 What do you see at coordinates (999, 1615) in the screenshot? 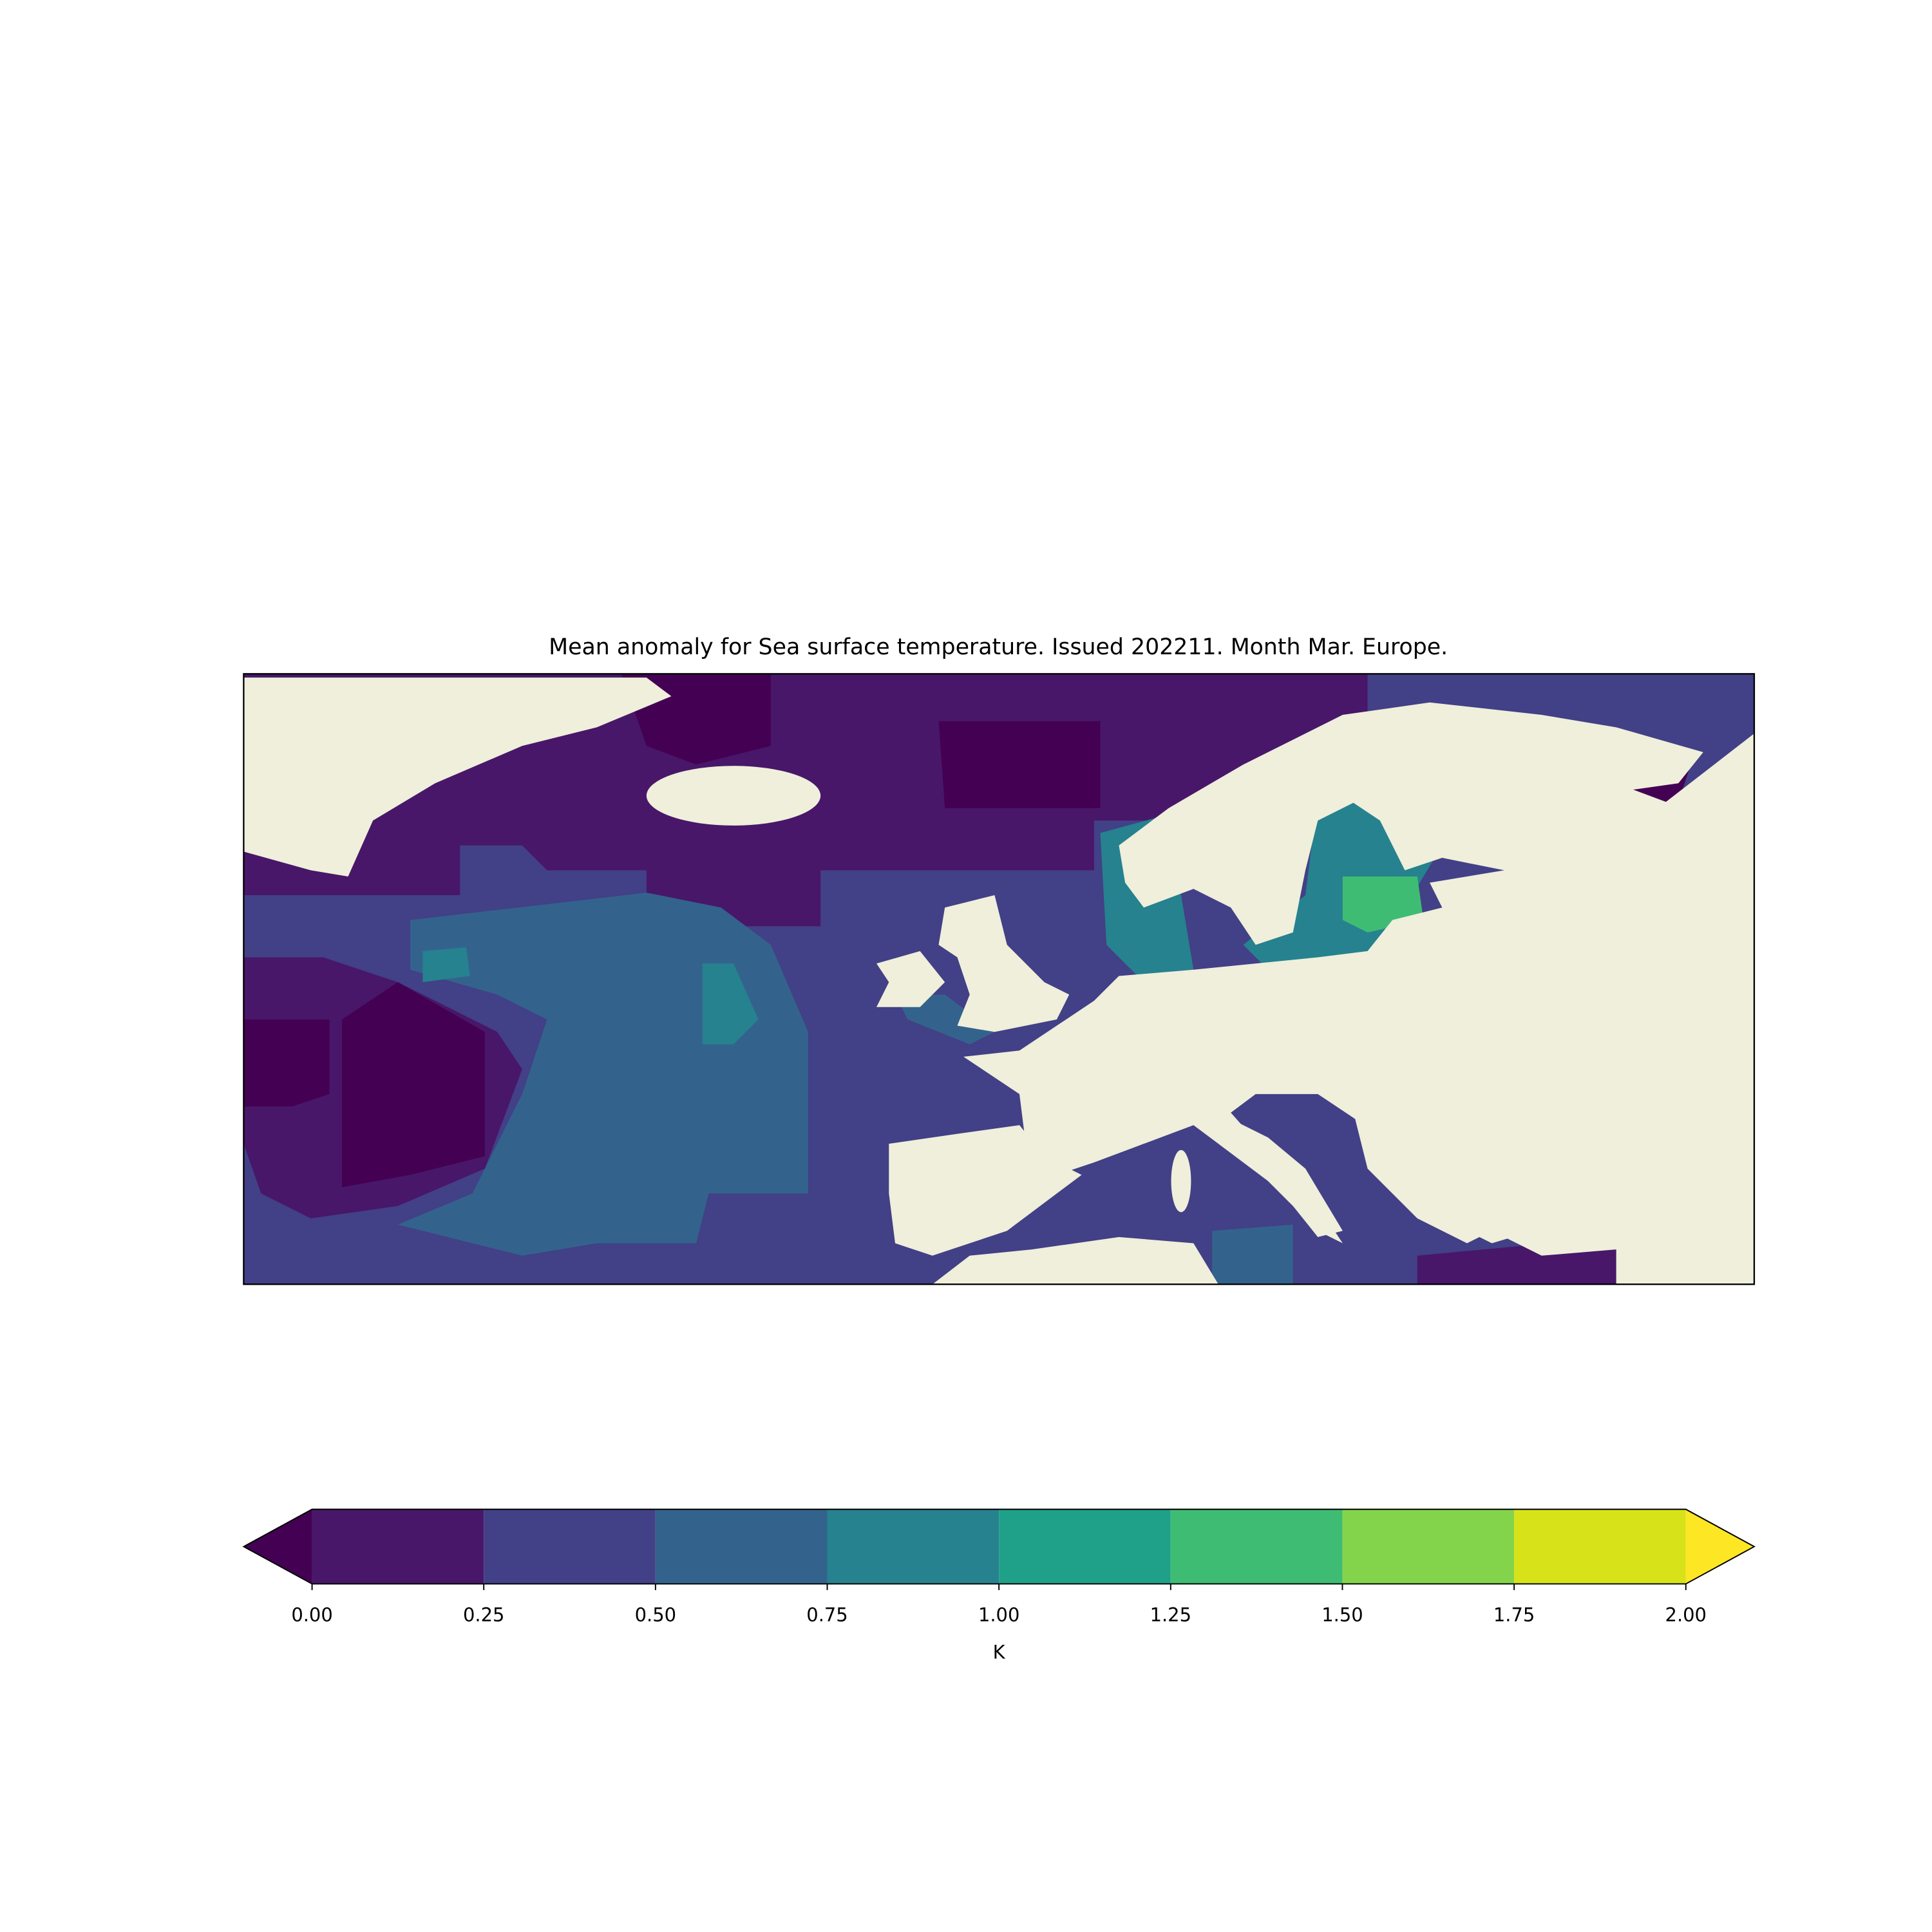
I see `colorbar-tick-label: 1.00` at bounding box center [999, 1615].